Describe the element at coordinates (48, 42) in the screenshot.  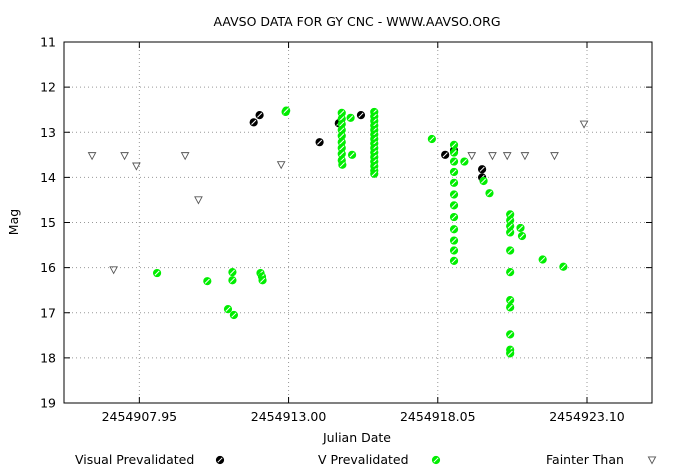
I see `y-tick-label: 11` at that location.